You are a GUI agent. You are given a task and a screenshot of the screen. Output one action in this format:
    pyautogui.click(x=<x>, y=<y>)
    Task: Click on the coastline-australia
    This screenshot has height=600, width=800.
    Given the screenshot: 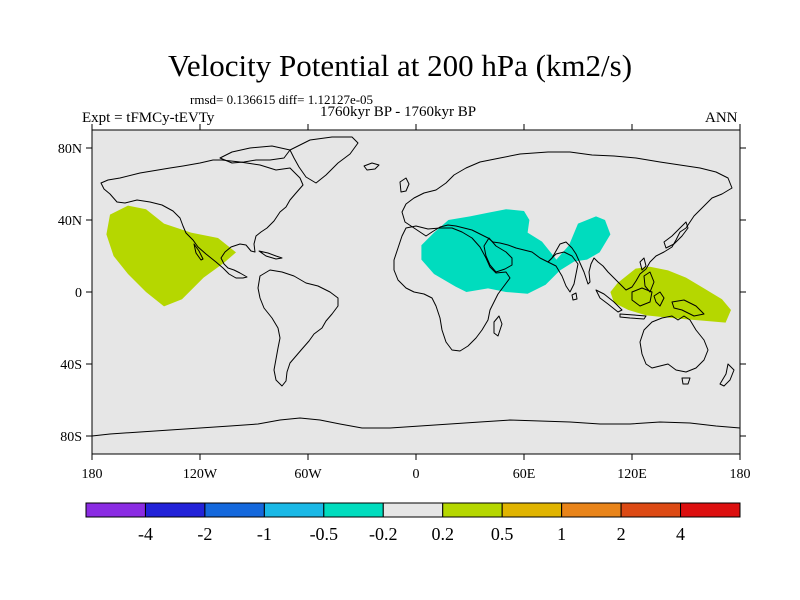 What is the action you would take?
    pyautogui.click(x=674, y=344)
    